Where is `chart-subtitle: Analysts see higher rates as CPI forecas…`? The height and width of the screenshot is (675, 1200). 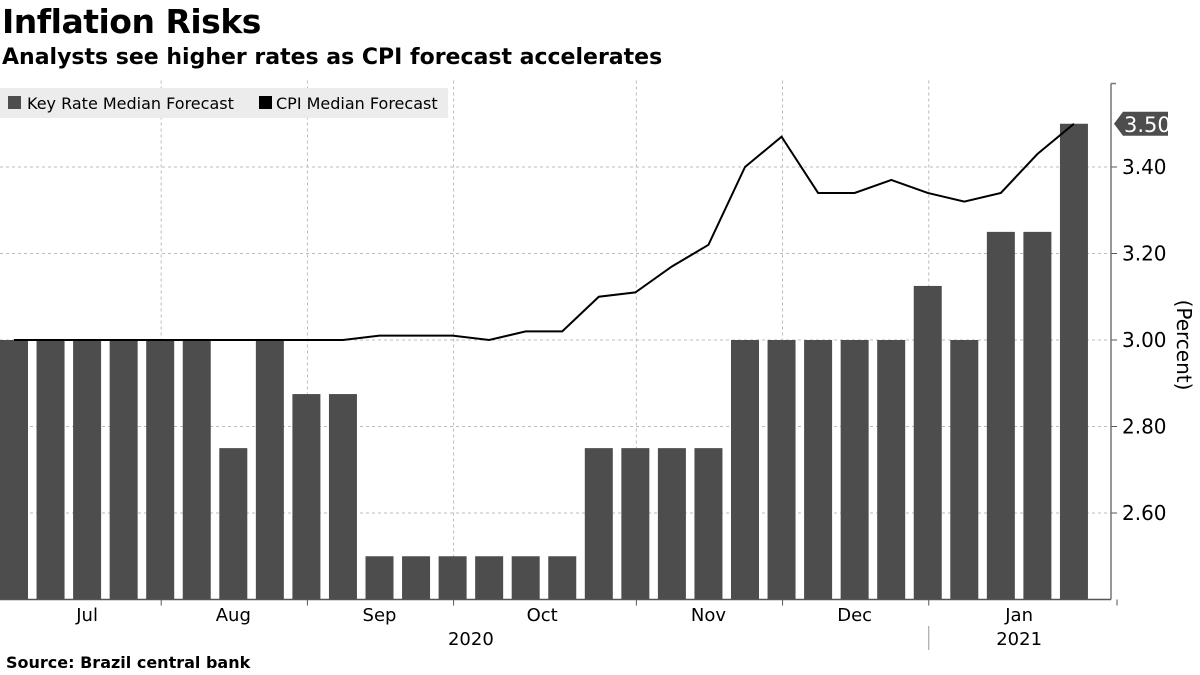
chart-subtitle: Analysts see higher rates as CPI forecas… is located at coordinates (332, 57).